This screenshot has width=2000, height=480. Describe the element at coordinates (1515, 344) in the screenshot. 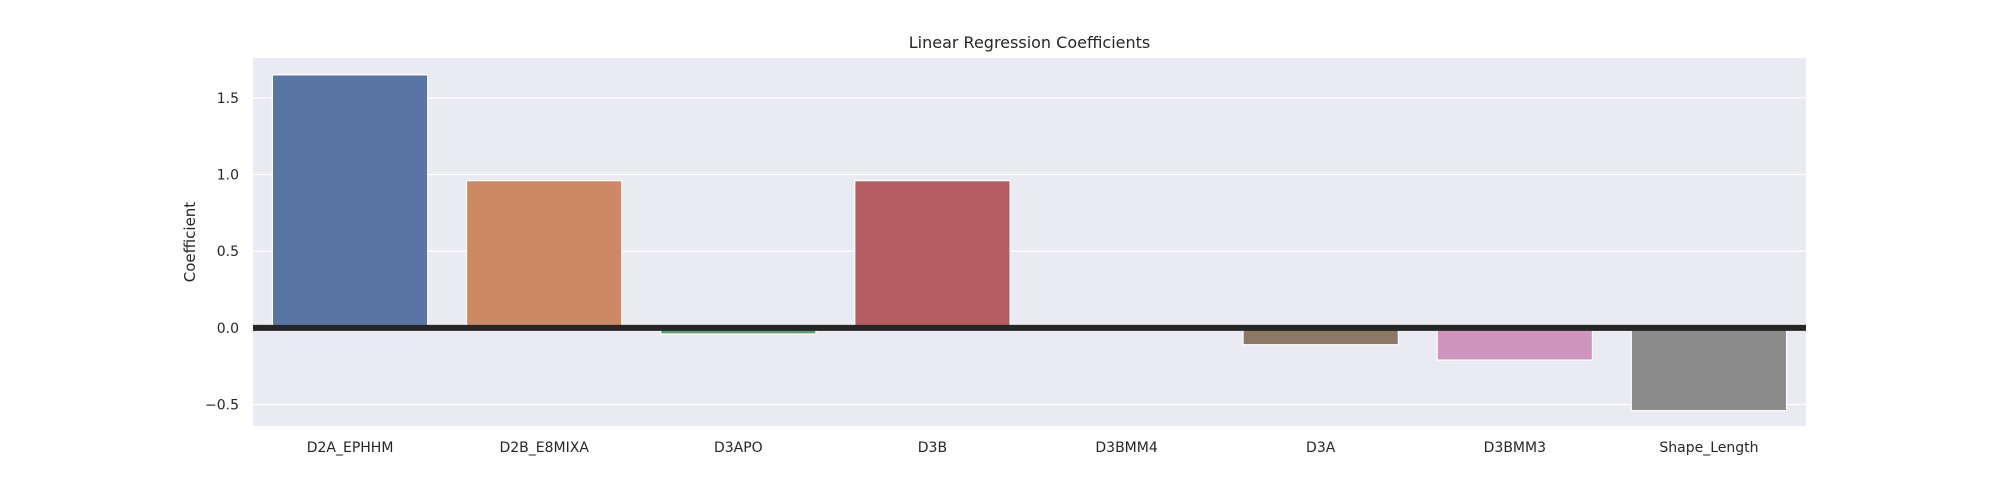

I see `bar-d3bmm3` at that location.